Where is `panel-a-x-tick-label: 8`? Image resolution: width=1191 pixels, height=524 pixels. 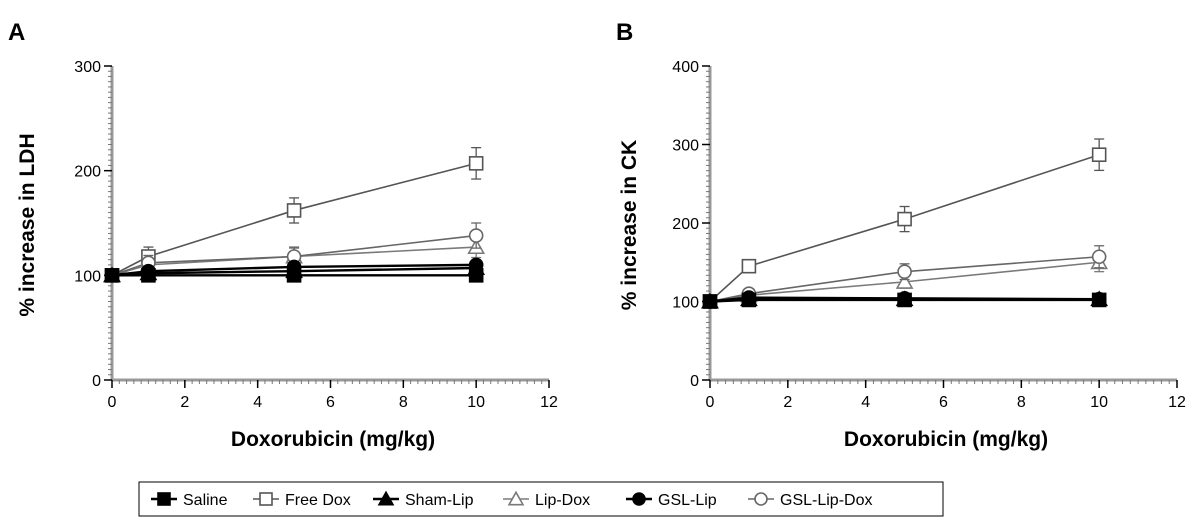
panel-a-x-tick-label: 8 is located at coordinates (403, 402).